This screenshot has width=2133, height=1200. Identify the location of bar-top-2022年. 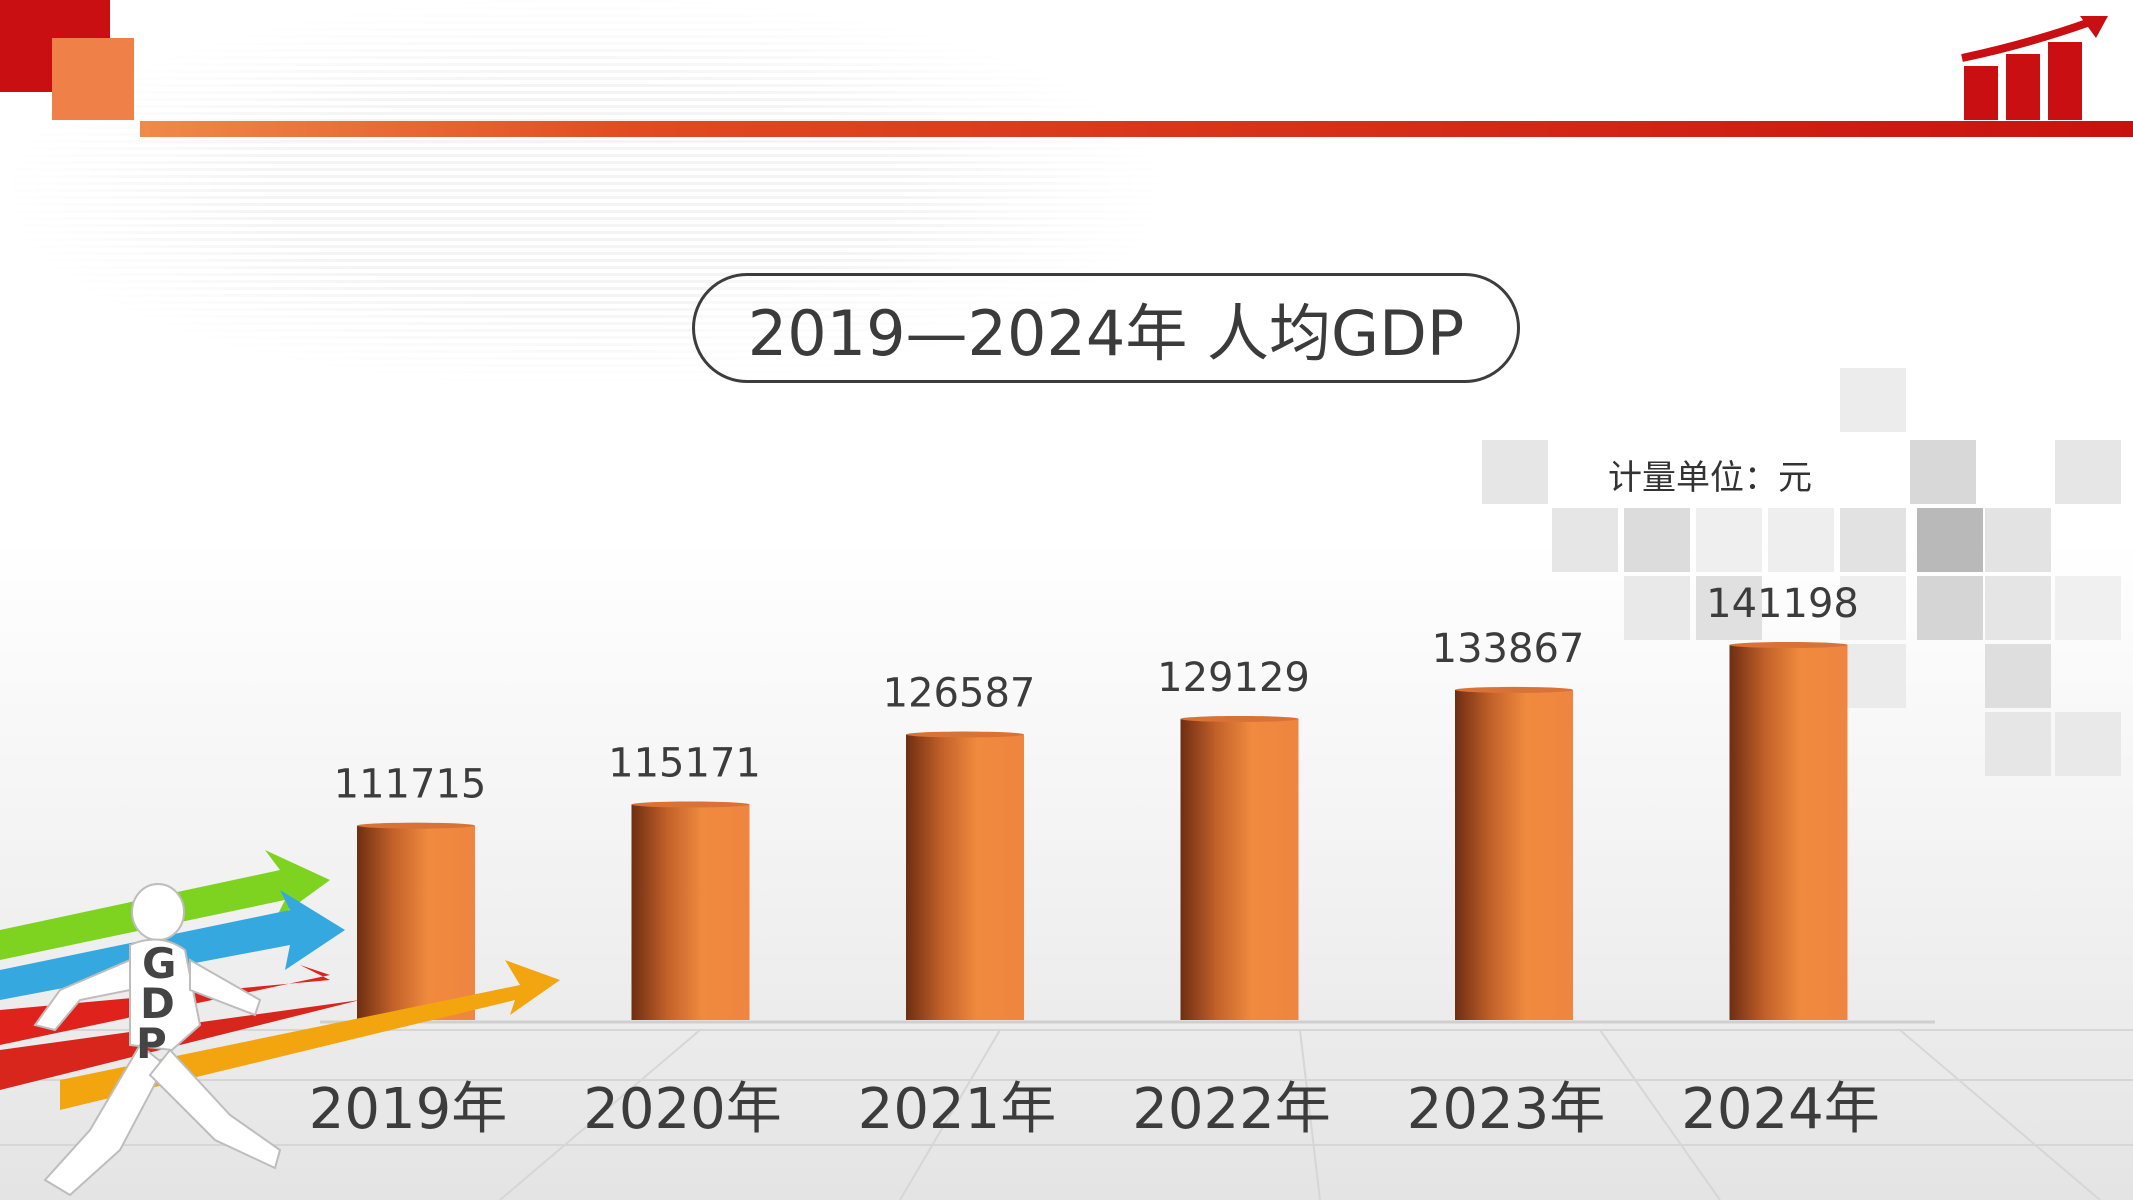
(1239, 718).